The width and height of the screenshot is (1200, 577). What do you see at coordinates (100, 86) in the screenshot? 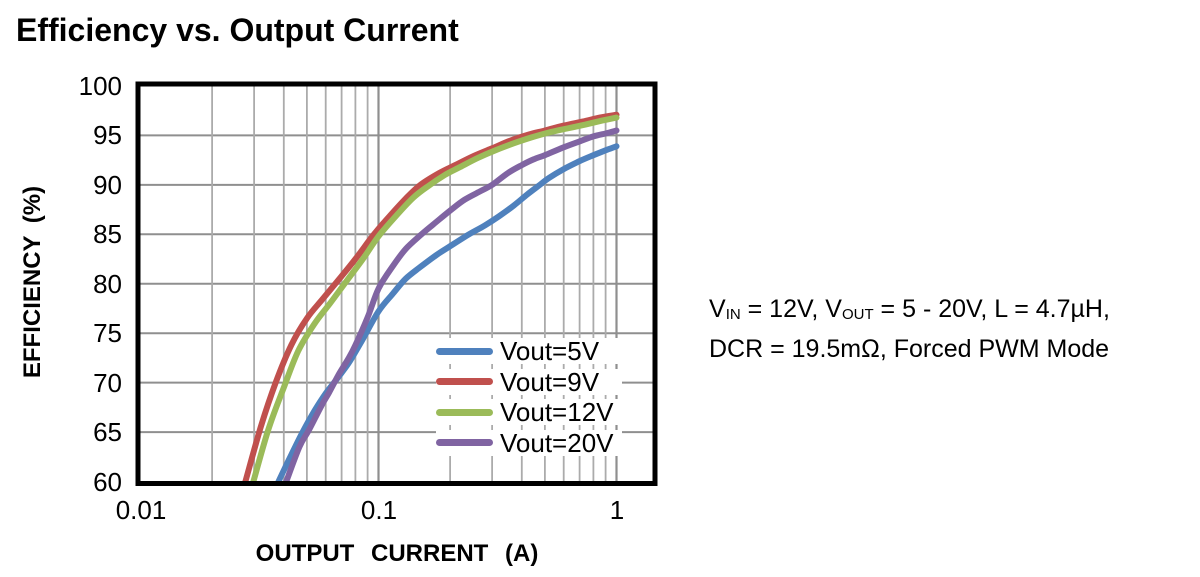
I see `y-tick-label: 100` at bounding box center [100, 86].